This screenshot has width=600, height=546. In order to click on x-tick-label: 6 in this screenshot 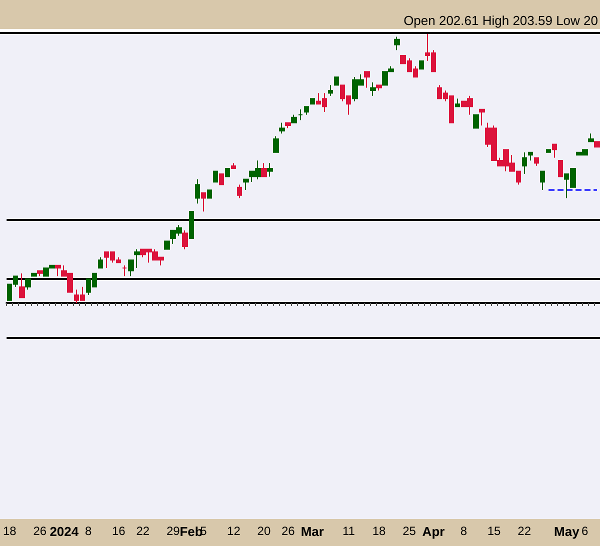, I will do `click(585, 531)`.